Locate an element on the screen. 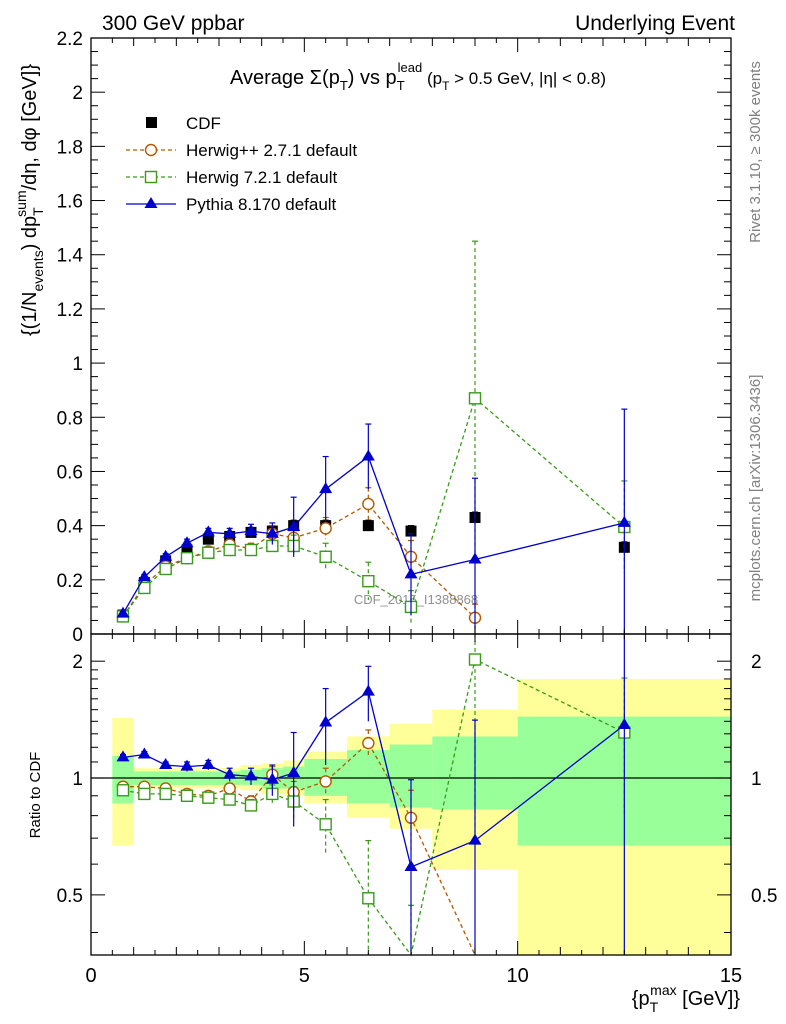 Image resolution: width=786 pixels, height=1024 pixels. x-tick-label: 10 is located at coordinates (518, 976).